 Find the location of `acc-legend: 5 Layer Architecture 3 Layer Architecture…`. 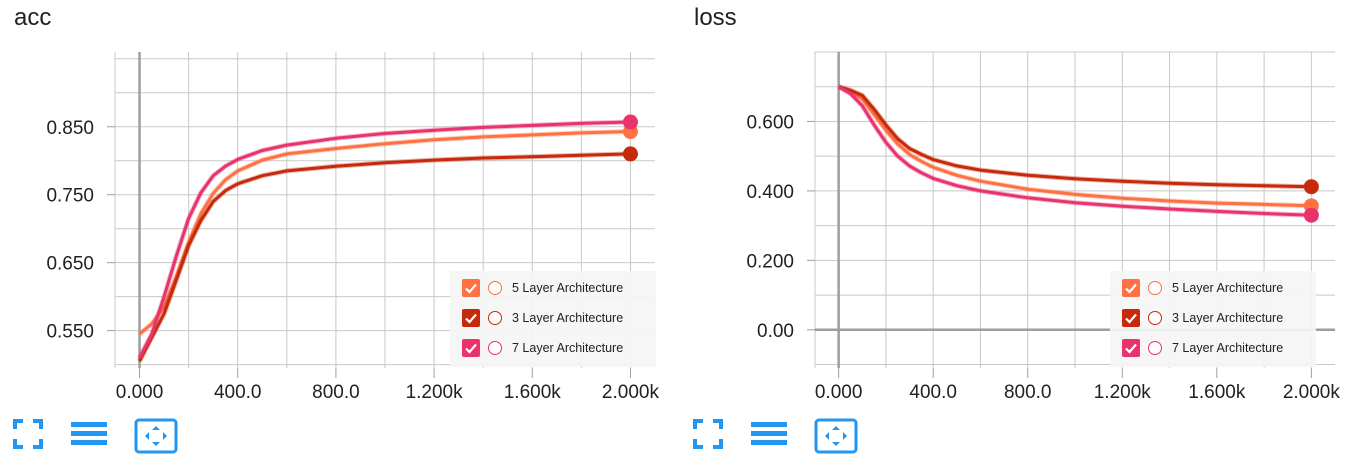

acc-legend: 5 Layer Architecture 3 Layer Architecture… is located at coordinates (553, 319).